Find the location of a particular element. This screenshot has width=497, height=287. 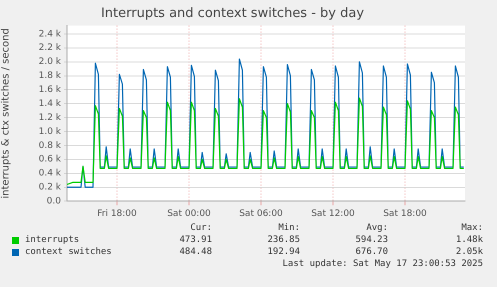

y-tick-label: 0.0 is located at coordinates (54, 201).